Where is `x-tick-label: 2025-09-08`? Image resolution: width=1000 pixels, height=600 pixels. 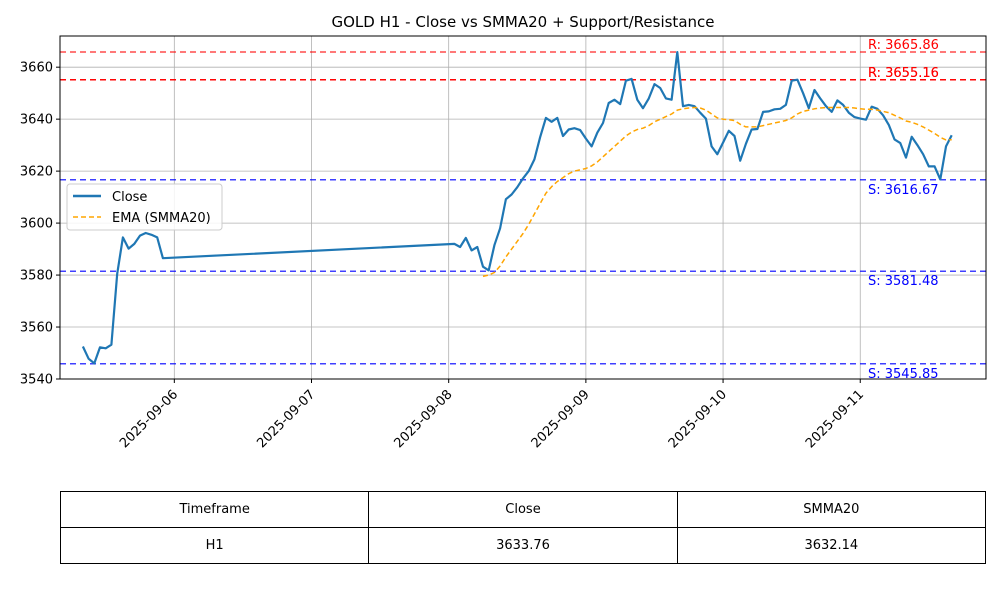 x-tick-label: 2025-09-08 is located at coordinates (423, 419).